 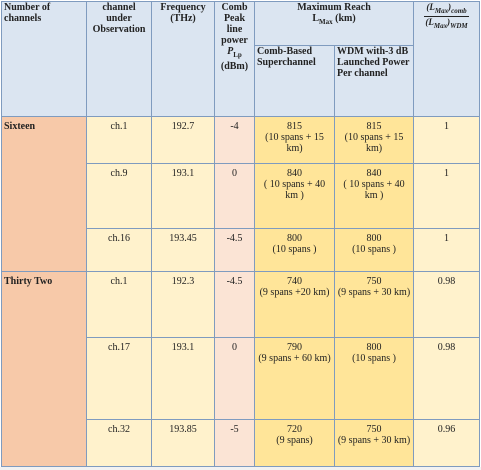 What do you see at coordinates (234, 443) in the screenshot?
I see `power-cell: -5` at bounding box center [234, 443].